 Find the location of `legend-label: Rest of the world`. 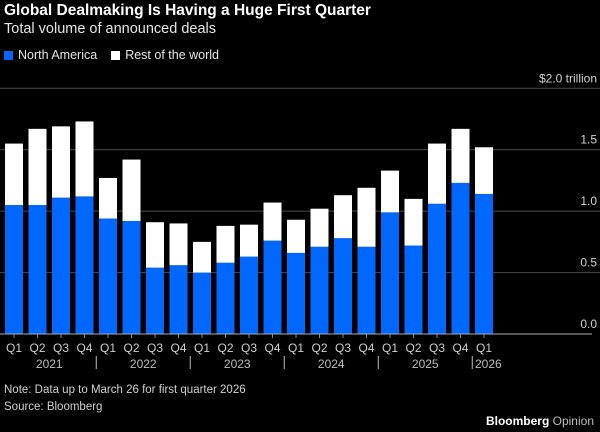

legend-label: Rest of the world is located at coordinates (172, 55).